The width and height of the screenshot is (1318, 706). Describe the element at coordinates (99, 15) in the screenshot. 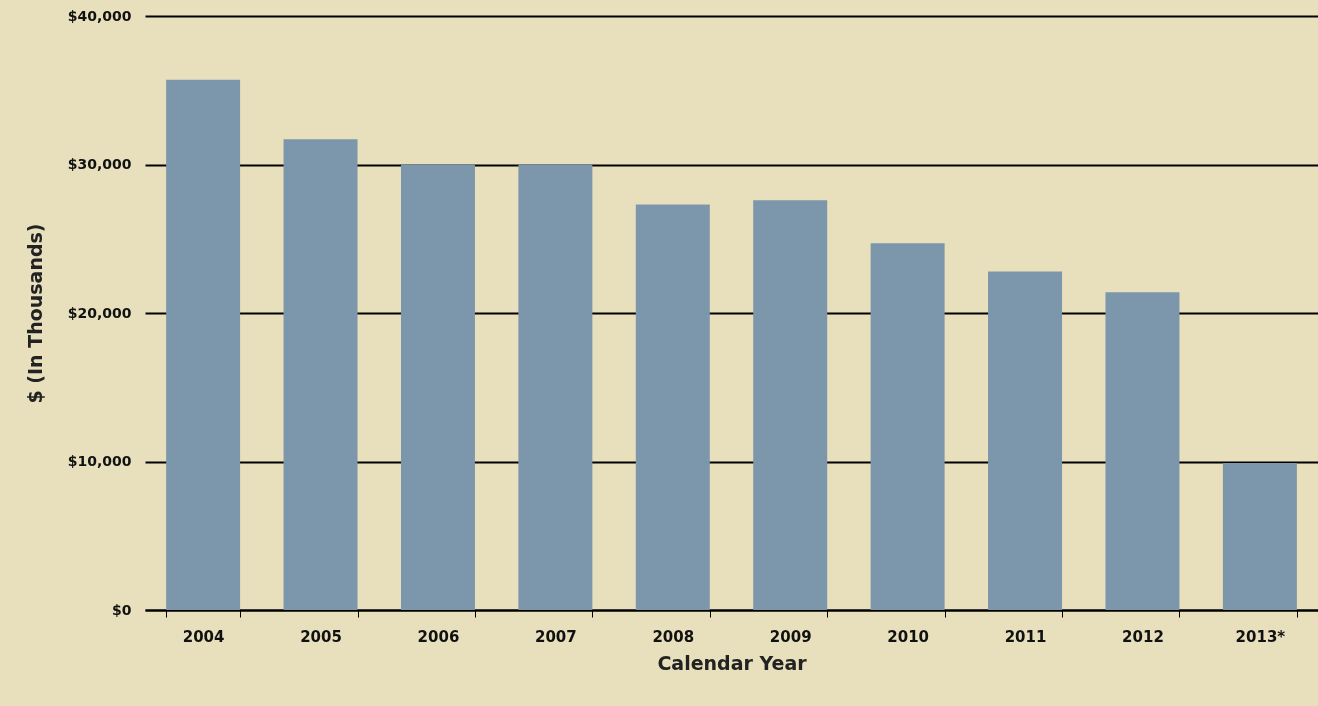

I see `y-tick-label: $40,000` at that location.